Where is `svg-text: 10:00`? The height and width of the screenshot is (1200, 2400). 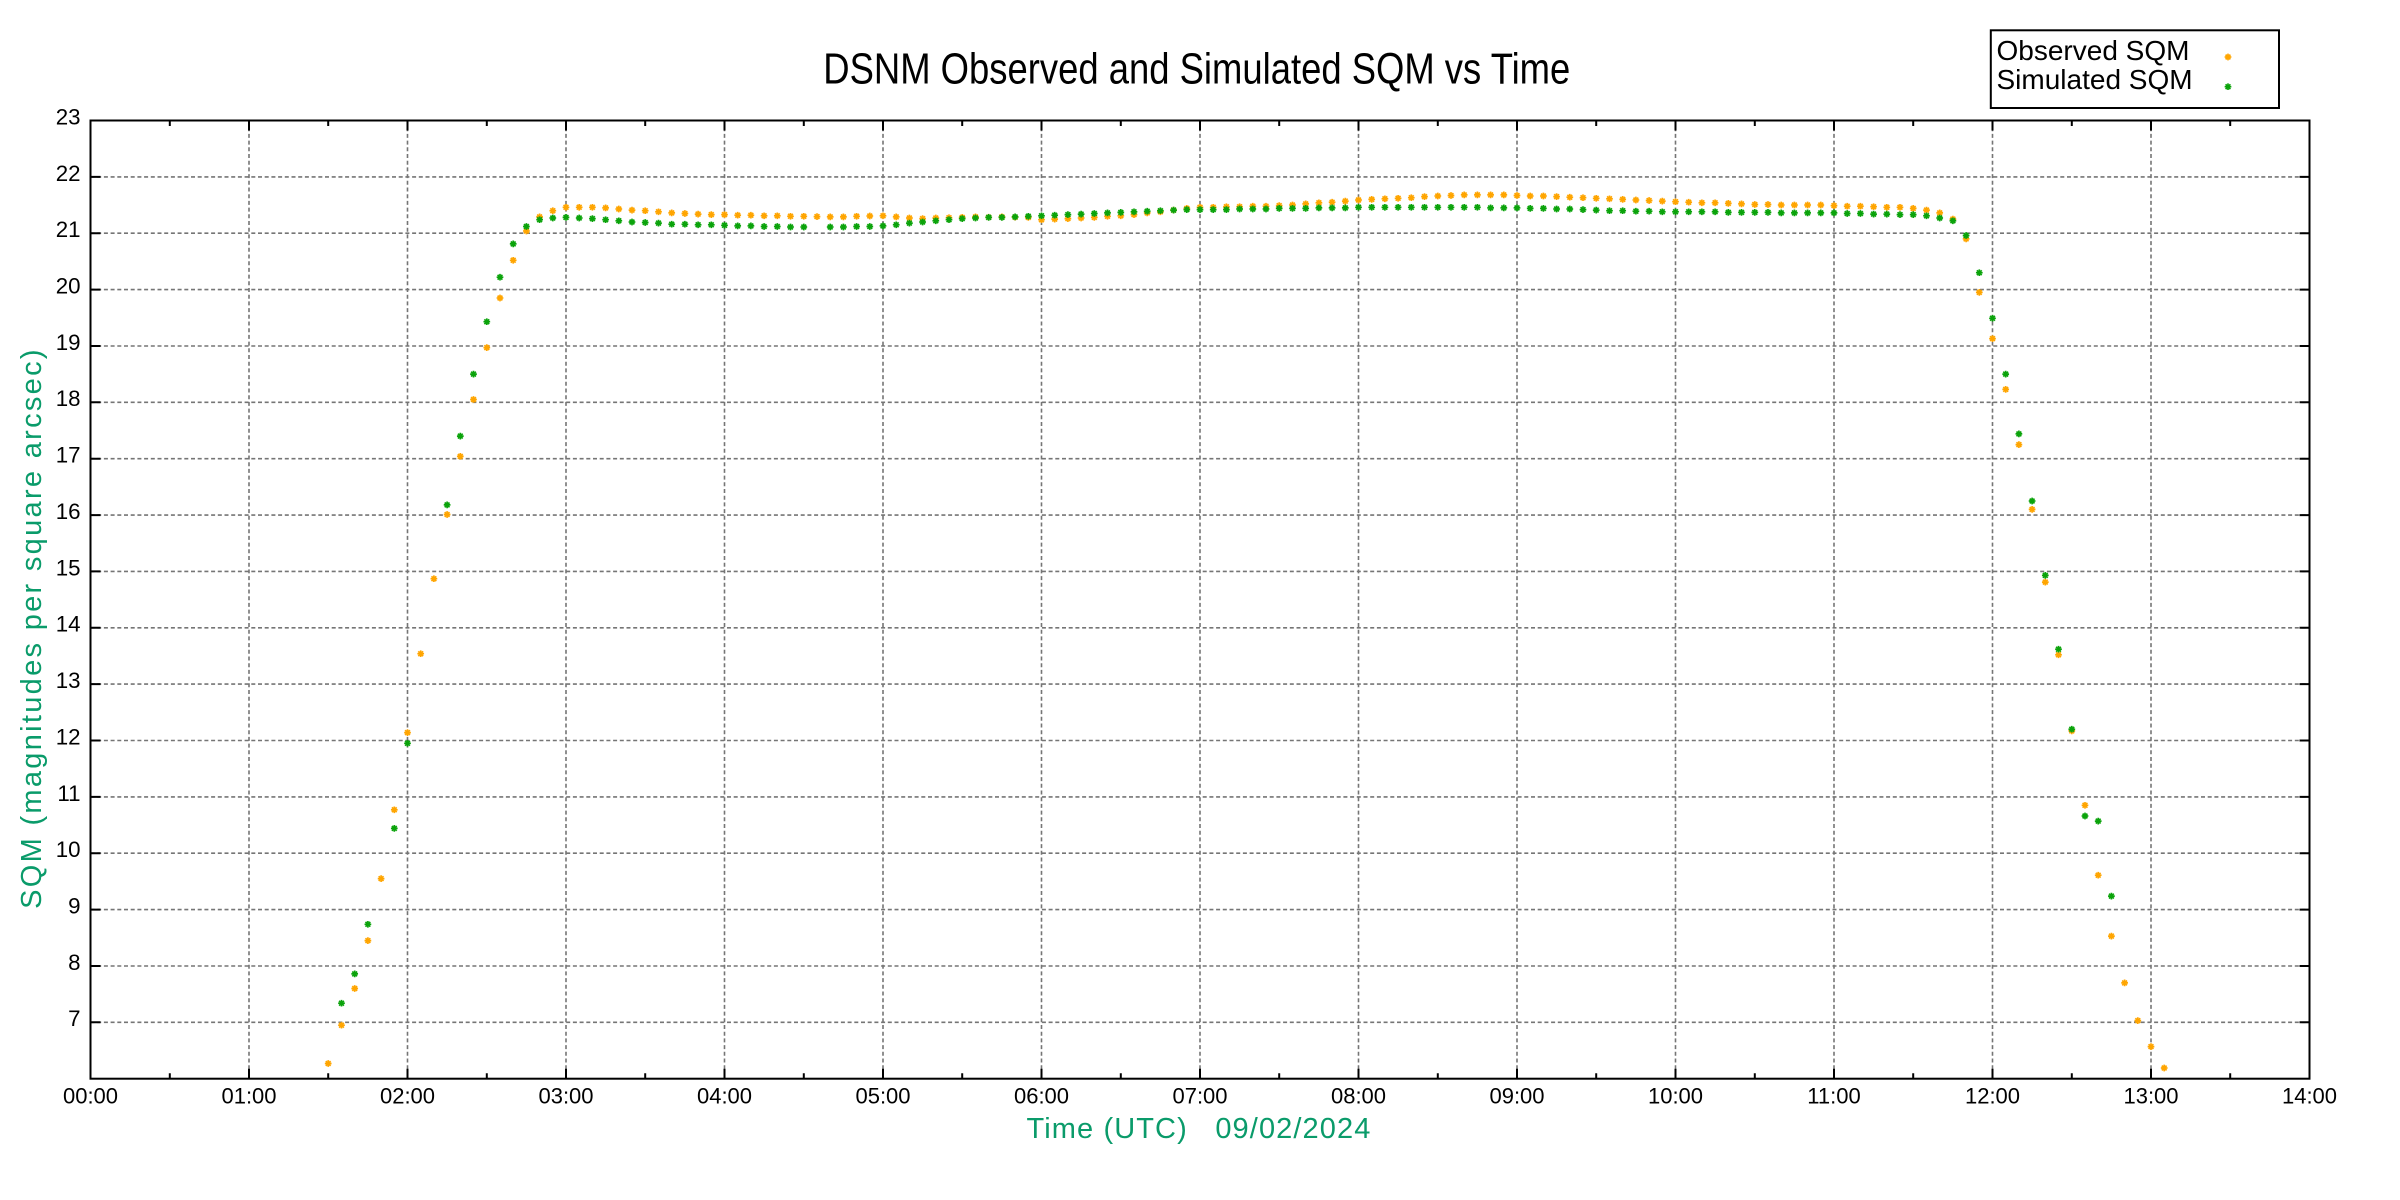 svg-text: 10:00 is located at coordinates (1675, 1096).